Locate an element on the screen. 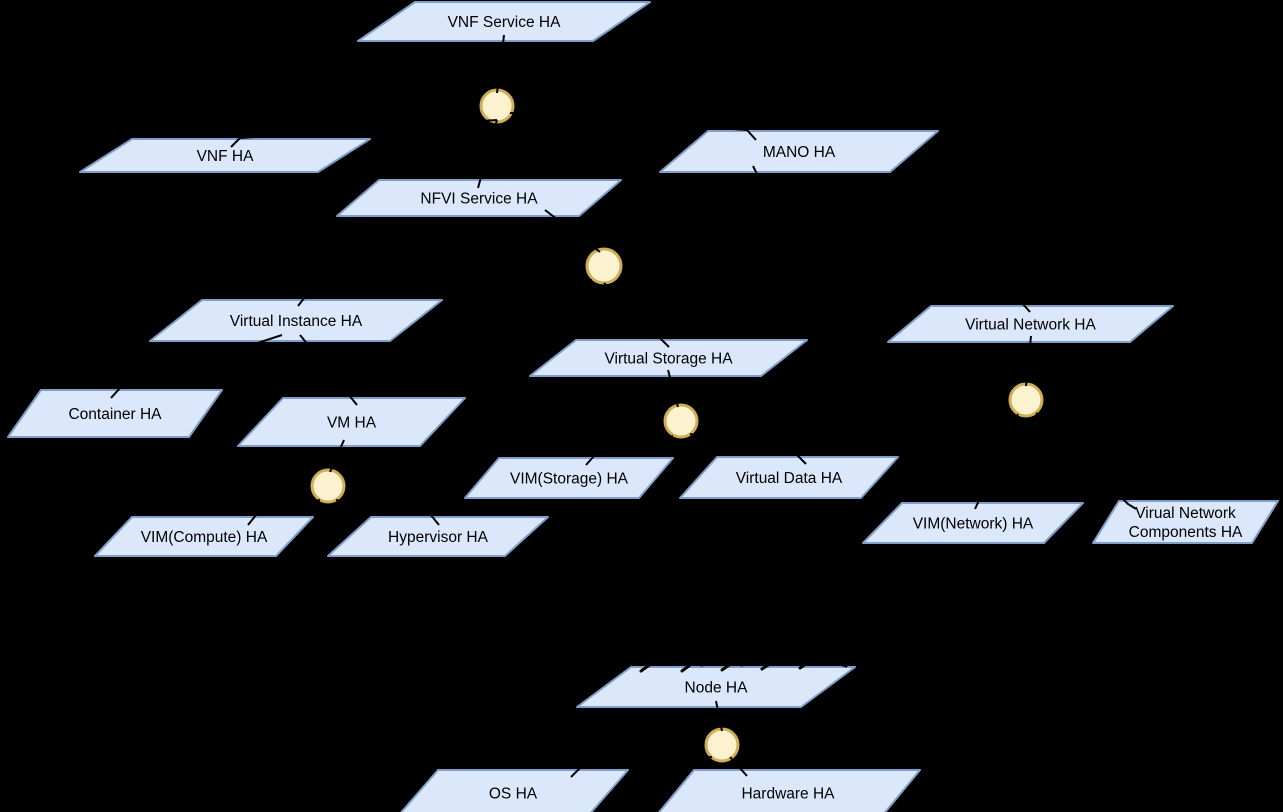  shape-vnf-service-ha is located at coordinates (504, 21).